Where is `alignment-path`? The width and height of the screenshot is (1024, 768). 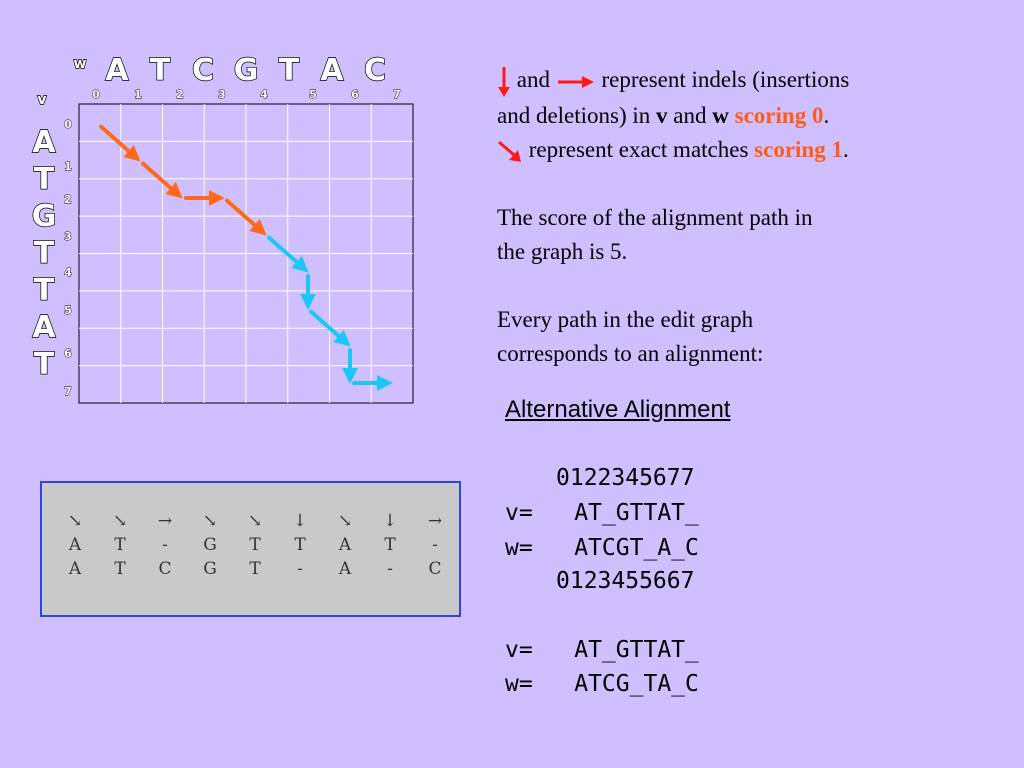 alignment-path is located at coordinates (246, 257).